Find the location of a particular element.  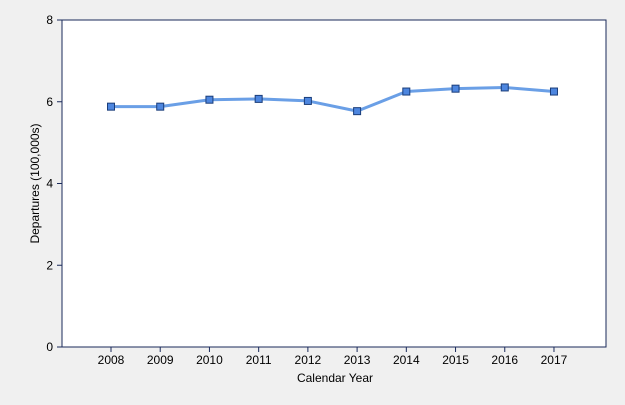

x-tick-label: 2015 is located at coordinates (455, 360).